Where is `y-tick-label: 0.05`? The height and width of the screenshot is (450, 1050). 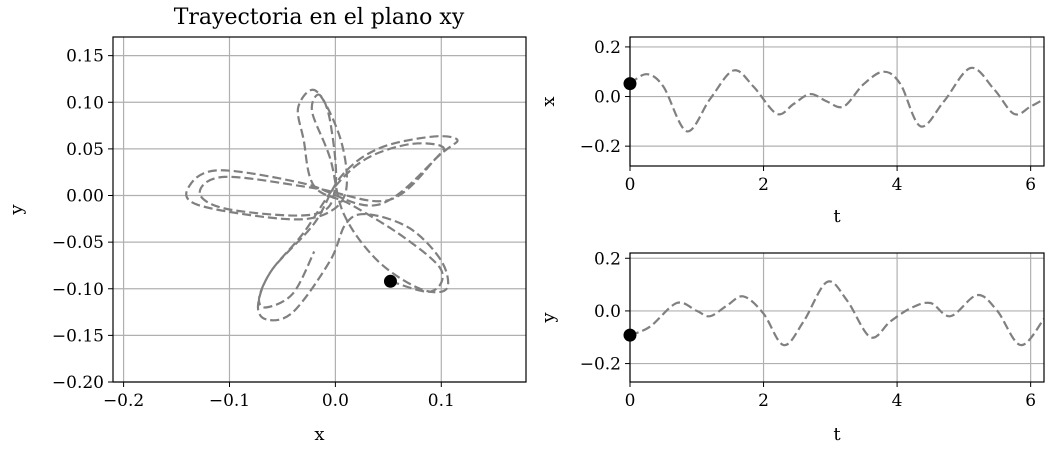
y-tick-label: 0.05 is located at coordinates (85, 150).